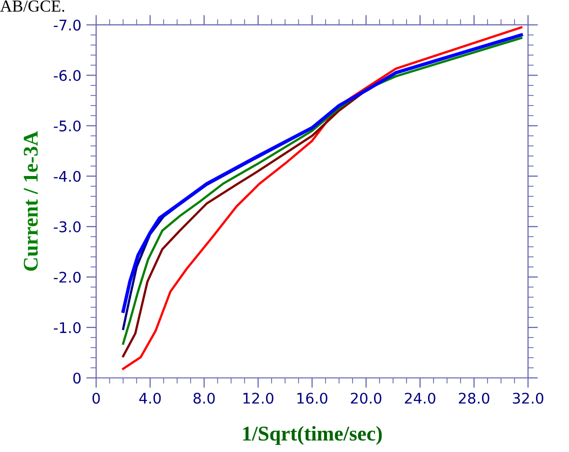 The width and height of the screenshot is (569, 452). What do you see at coordinates (67, 76) in the screenshot?
I see `y-tick-label: -6.0` at bounding box center [67, 76].